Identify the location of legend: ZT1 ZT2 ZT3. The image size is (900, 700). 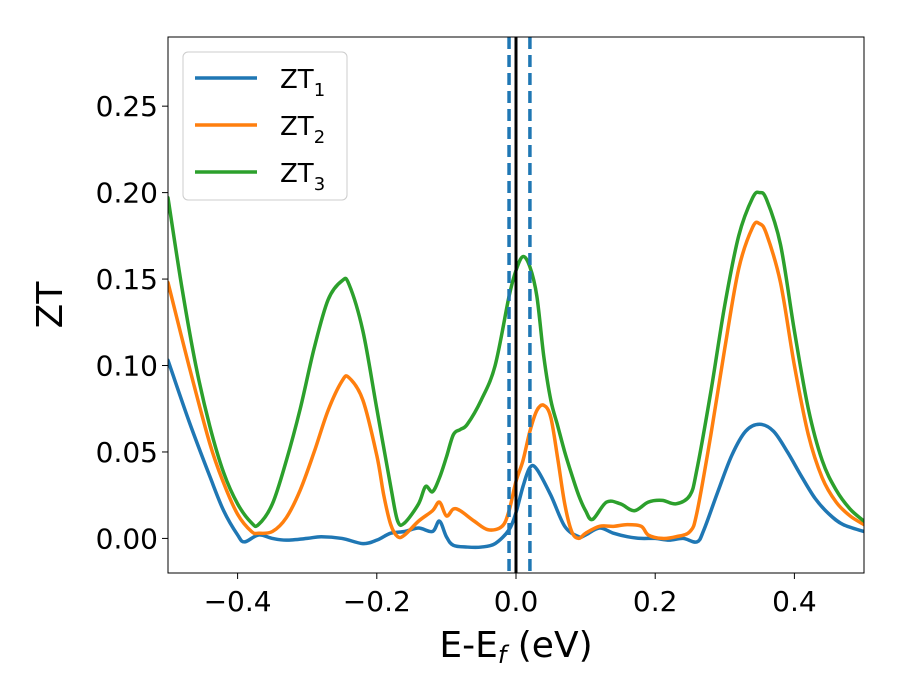
(265, 126).